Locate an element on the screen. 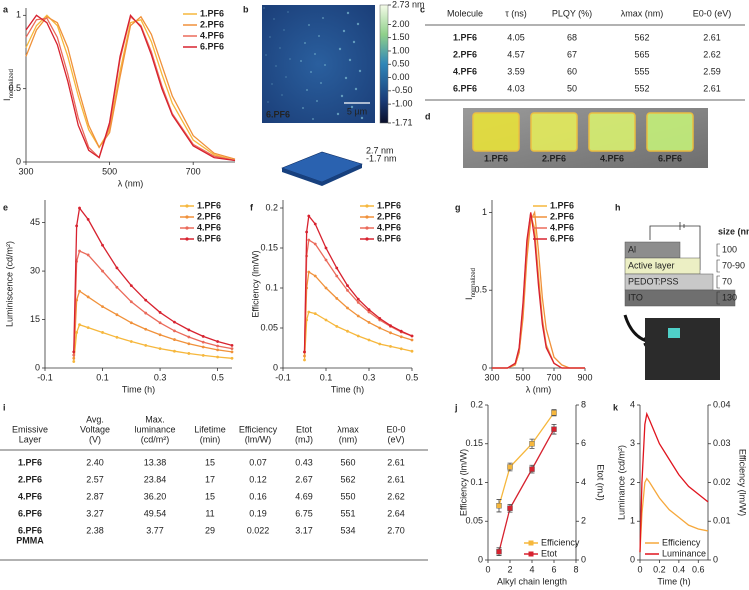 This screenshot has width=749, height=590. colorbar is located at coordinates (384, 64).